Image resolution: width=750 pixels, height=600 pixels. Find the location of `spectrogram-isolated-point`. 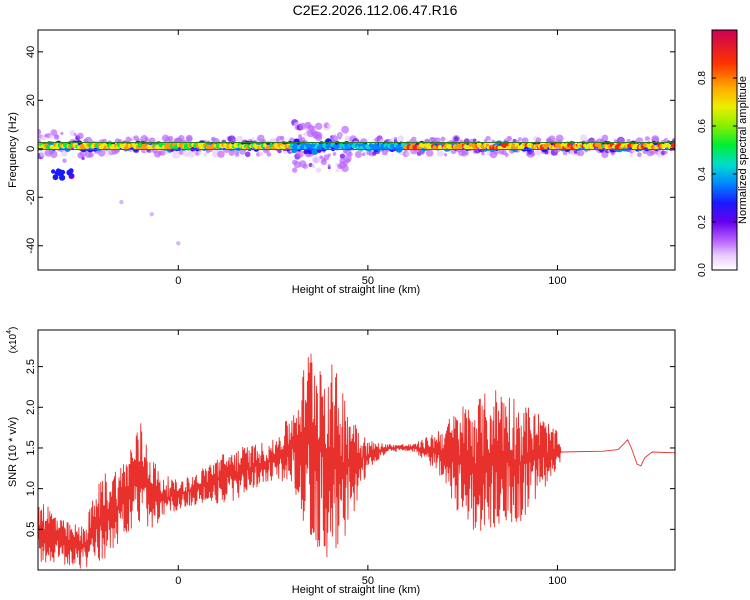

spectrogram-isolated-point is located at coordinates (151, 214).